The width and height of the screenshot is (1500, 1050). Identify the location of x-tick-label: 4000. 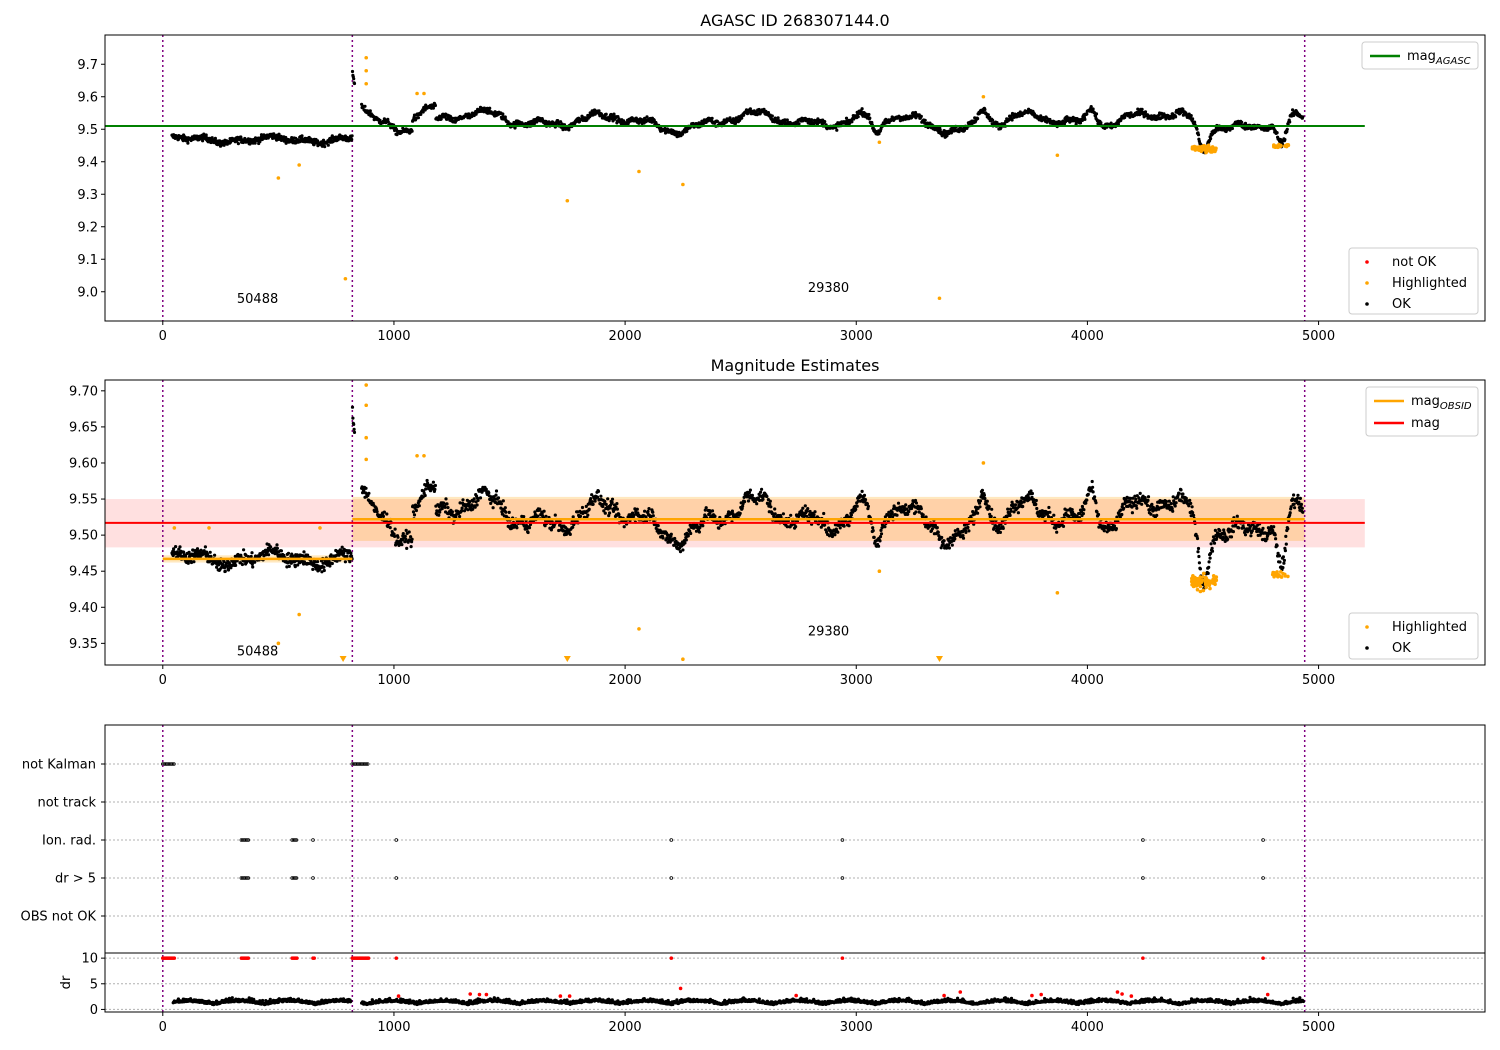
(1087, 336).